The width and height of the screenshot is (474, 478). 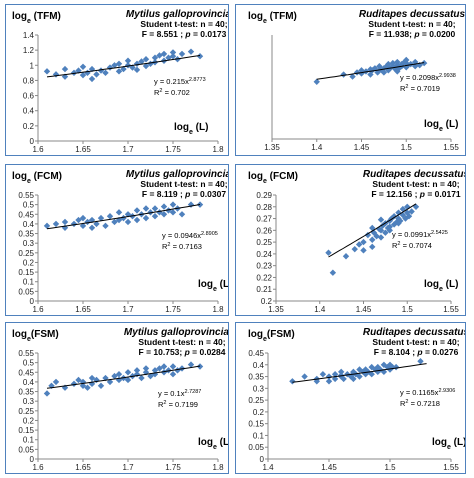 I want to click on y-tick-label: 0.35, so click(x=26, y=234).